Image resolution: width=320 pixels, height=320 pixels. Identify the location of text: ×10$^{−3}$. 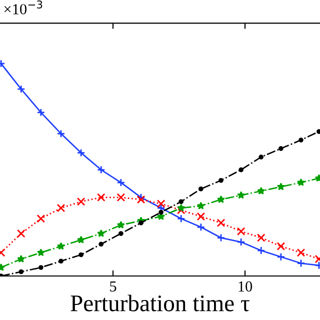
(23, 7).